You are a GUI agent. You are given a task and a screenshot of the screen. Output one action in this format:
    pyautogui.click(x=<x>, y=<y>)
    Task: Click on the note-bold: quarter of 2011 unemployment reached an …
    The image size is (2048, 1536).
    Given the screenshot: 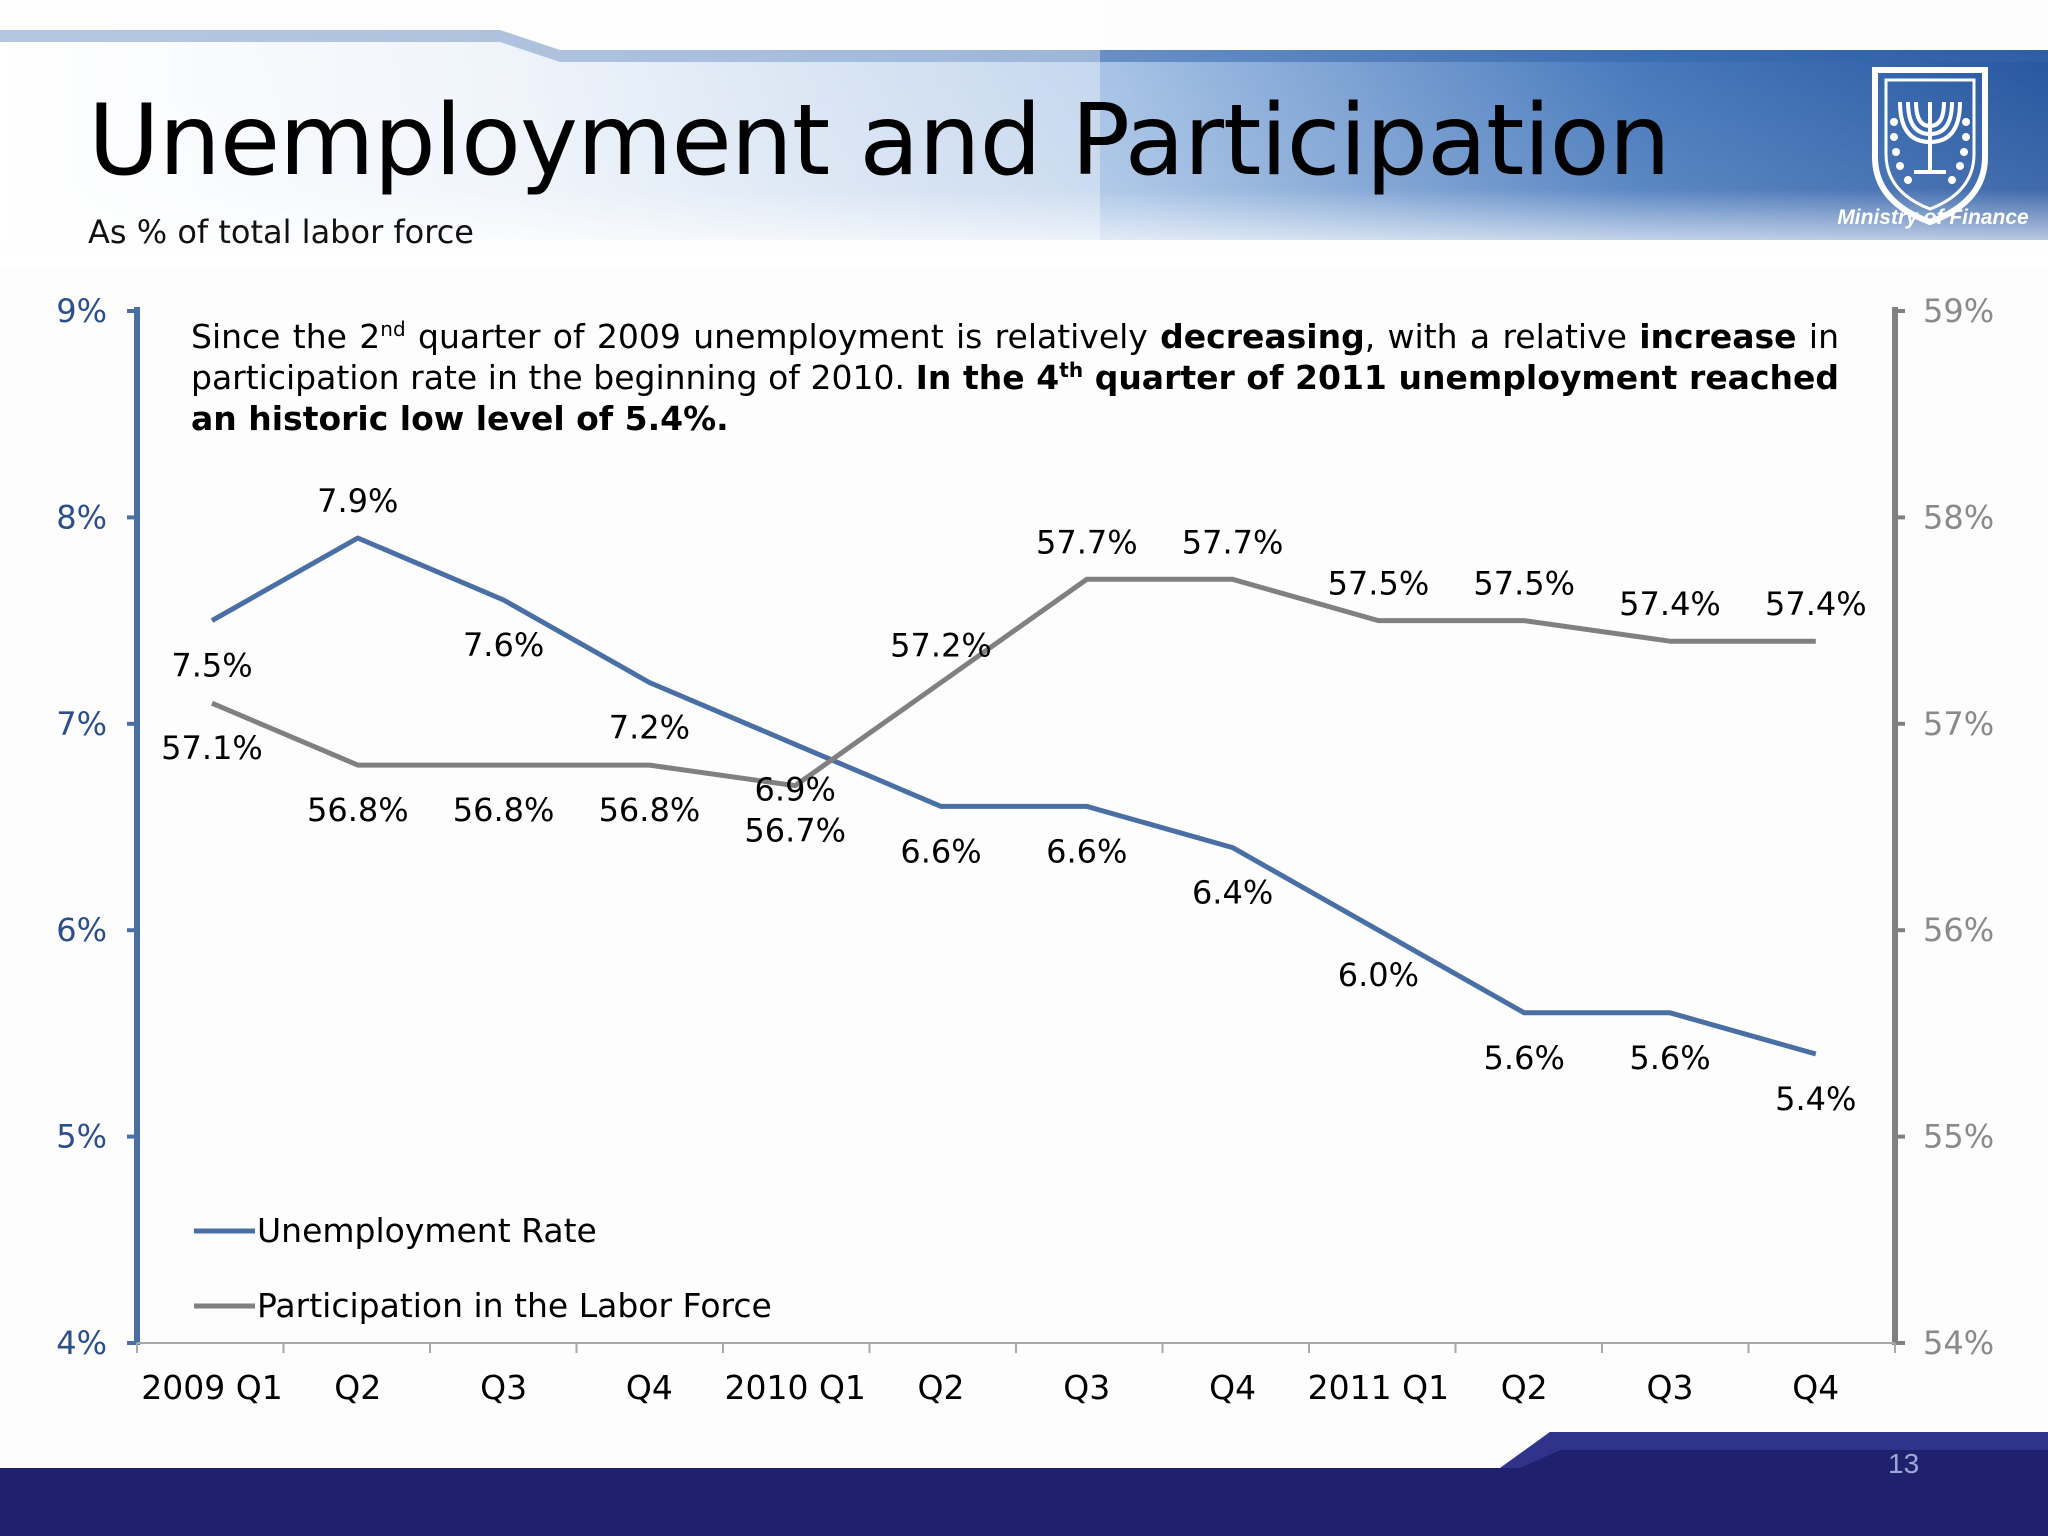 What is the action you would take?
    pyautogui.click(x=1015, y=398)
    